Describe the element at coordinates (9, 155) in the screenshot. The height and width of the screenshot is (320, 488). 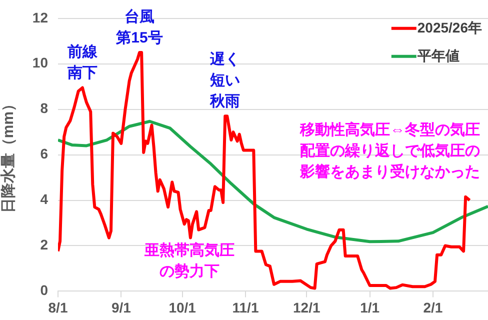
I see `y-axis-title: 日降水量（mm）` at that location.